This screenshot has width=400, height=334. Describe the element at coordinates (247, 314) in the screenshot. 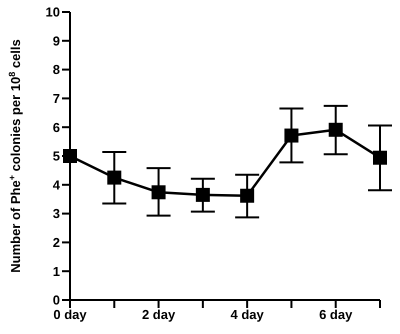

I see `x-tick-label: 4 day` at that location.